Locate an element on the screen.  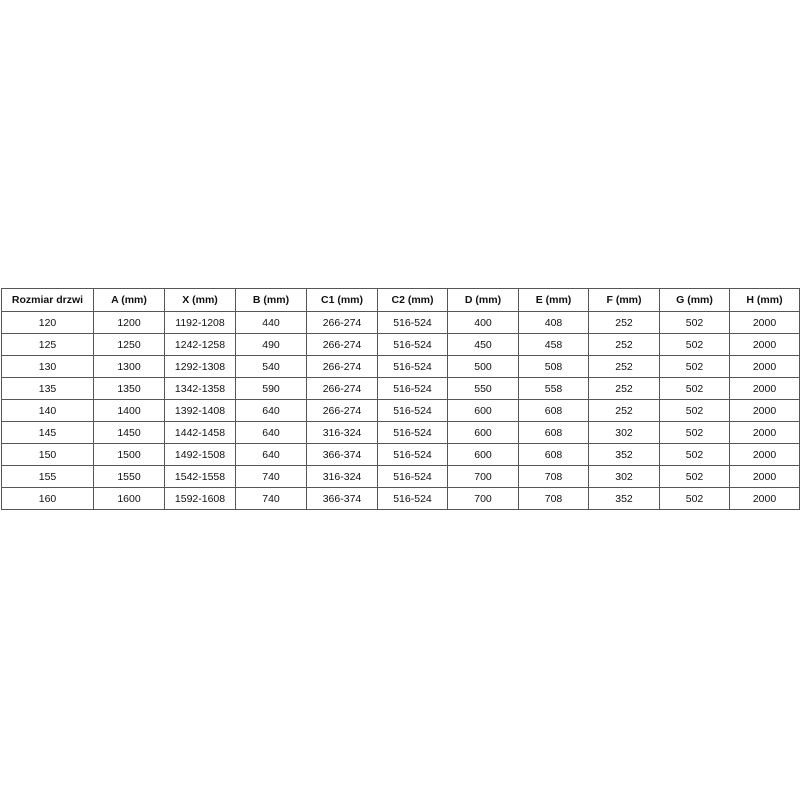
table-cell: 550 is located at coordinates (483, 388).